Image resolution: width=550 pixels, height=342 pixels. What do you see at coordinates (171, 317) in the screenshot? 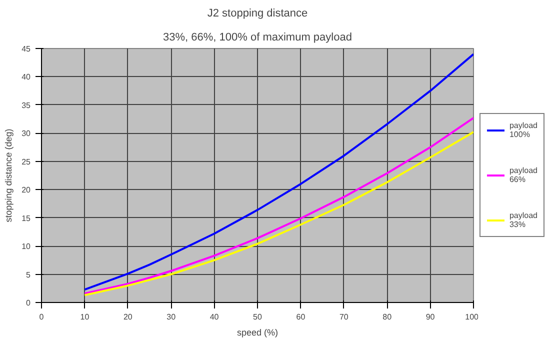
I see `x-tick-label: 30` at bounding box center [171, 317].